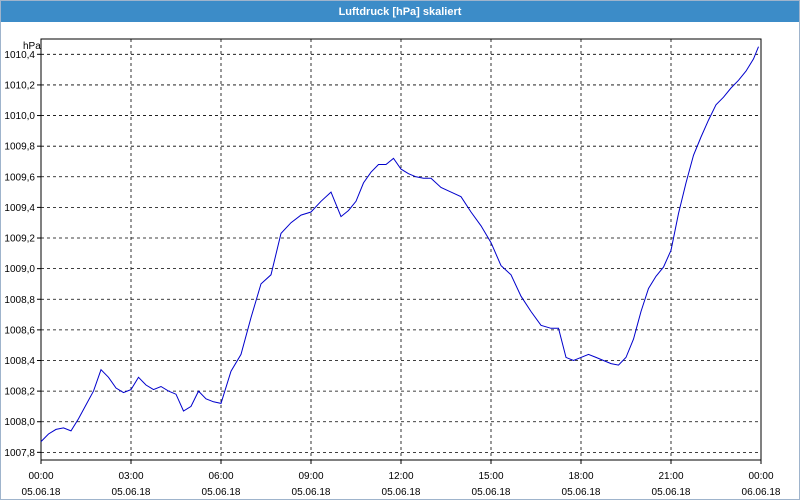 The image size is (800, 501). Describe the element at coordinates (19, 392) in the screenshot. I see `y-tick-label: 1008,2` at that location.